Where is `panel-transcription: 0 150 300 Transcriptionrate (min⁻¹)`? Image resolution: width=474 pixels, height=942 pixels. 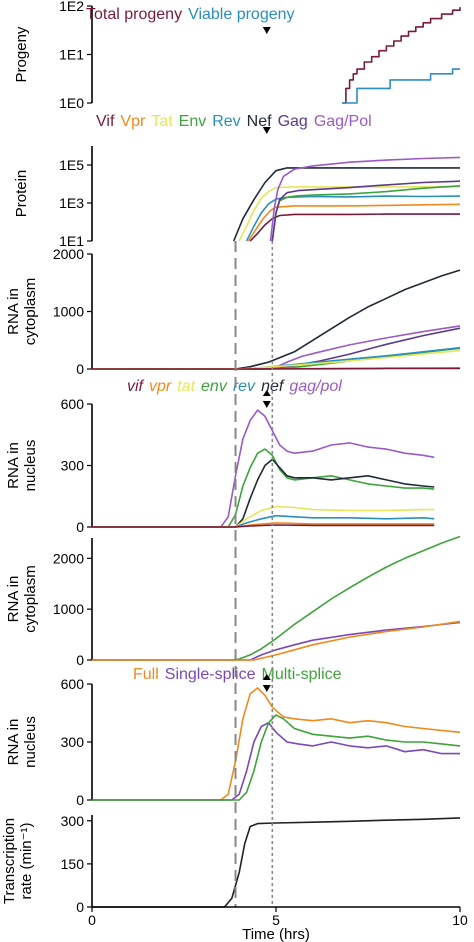 panel-transcription: 0 150 300 Transcriptionrate (min⁻¹) is located at coordinates (231, 864).